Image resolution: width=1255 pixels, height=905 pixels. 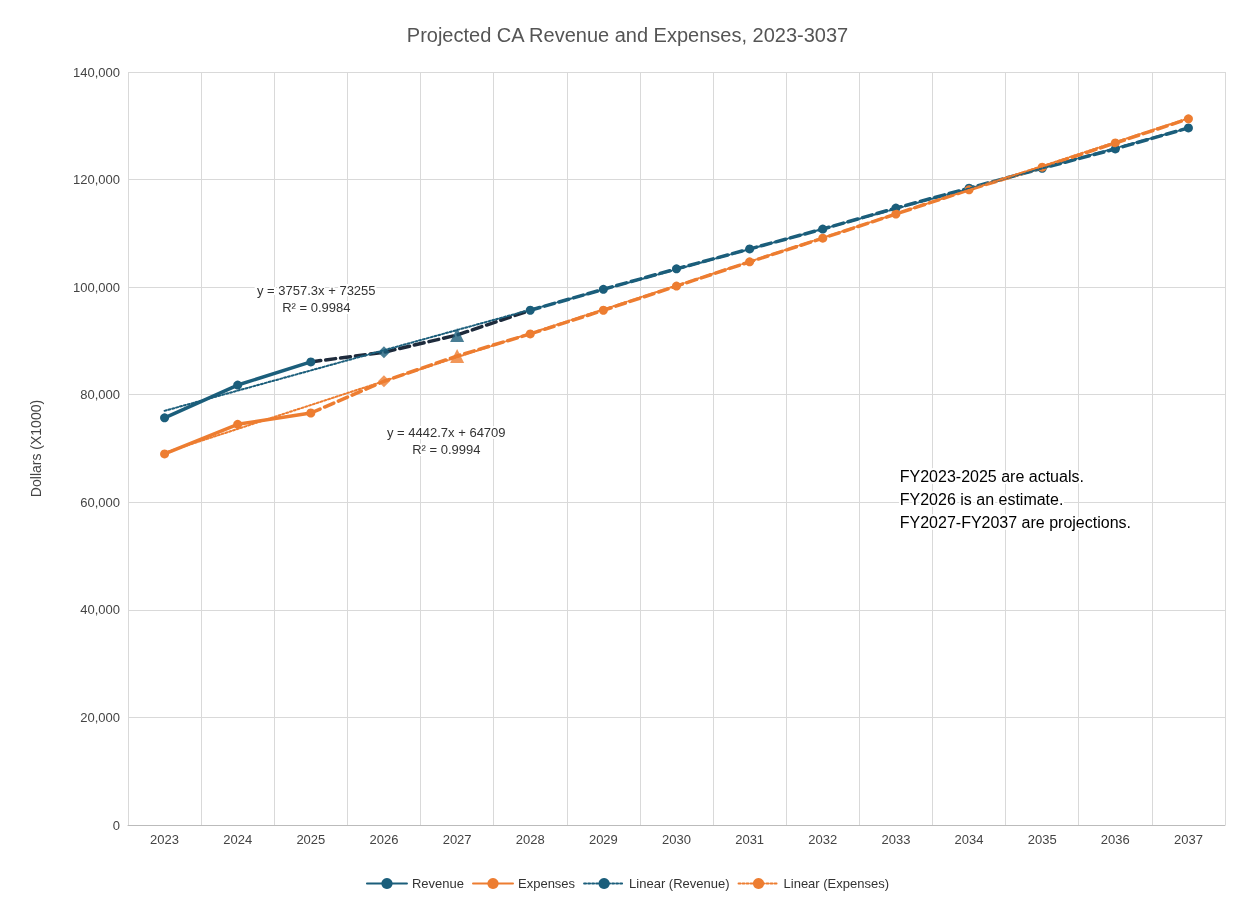 I want to click on x-tick-label: 2033, so click(x=896, y=839).